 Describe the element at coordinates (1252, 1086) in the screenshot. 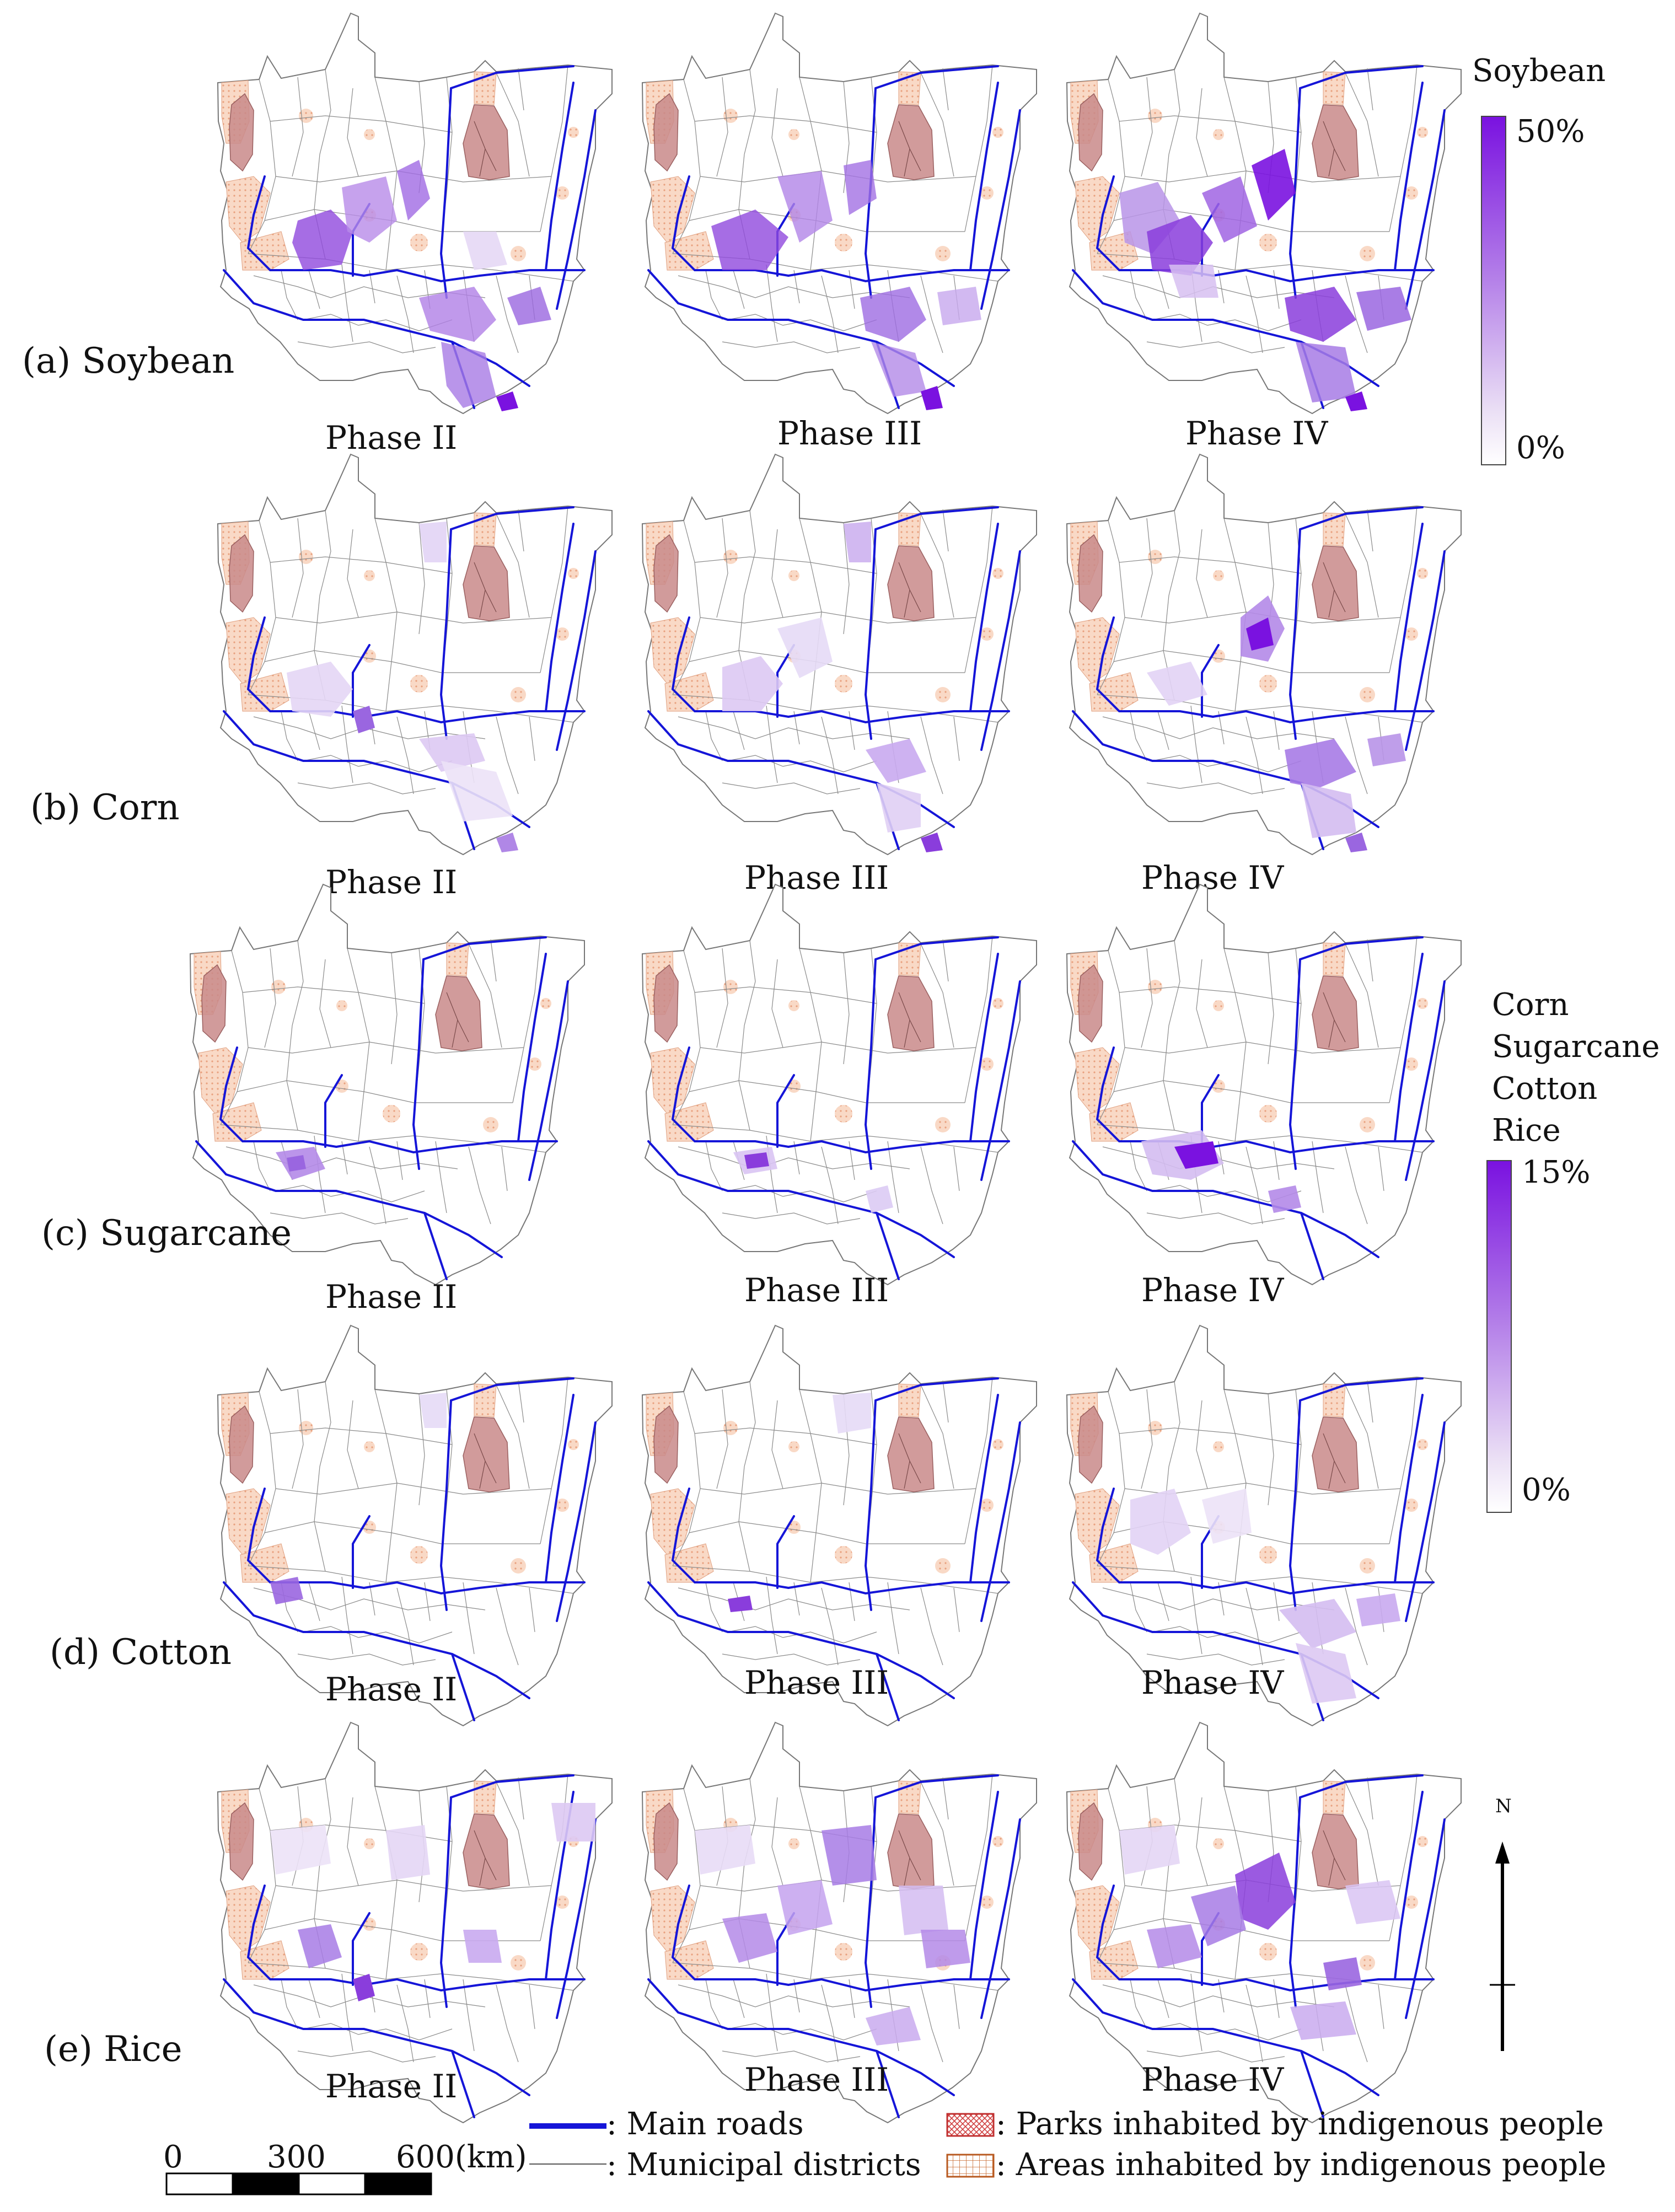

I see `map-sugarcane-phase4` at that location.